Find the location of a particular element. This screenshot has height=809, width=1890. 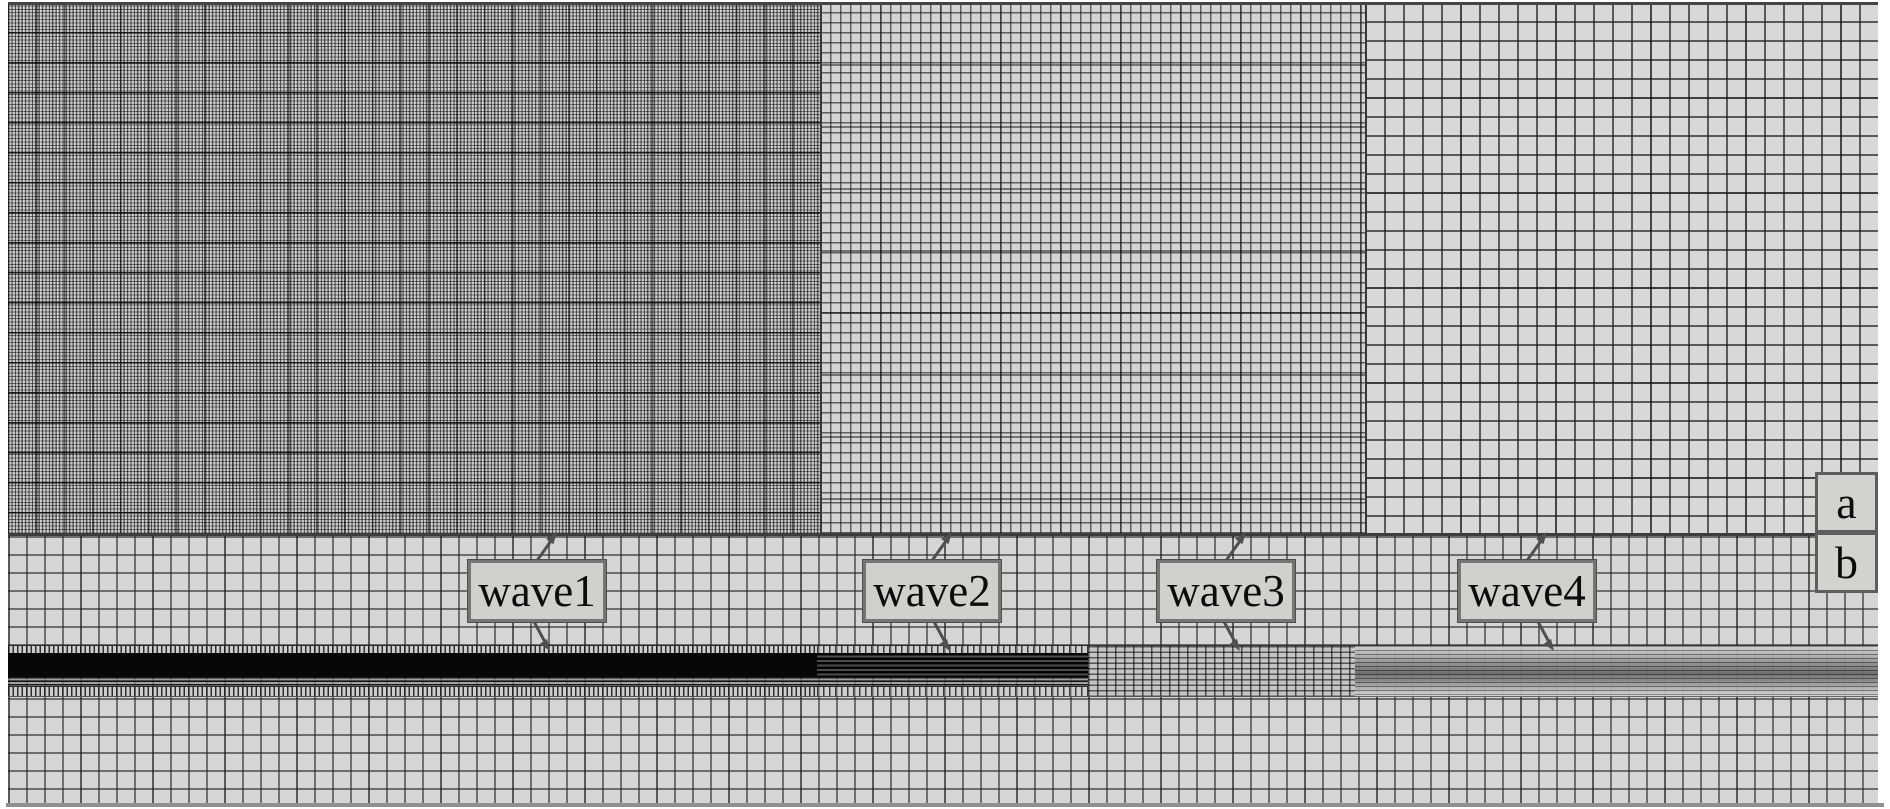

wave1-label: wave1 is located at coordinates (537, 591).